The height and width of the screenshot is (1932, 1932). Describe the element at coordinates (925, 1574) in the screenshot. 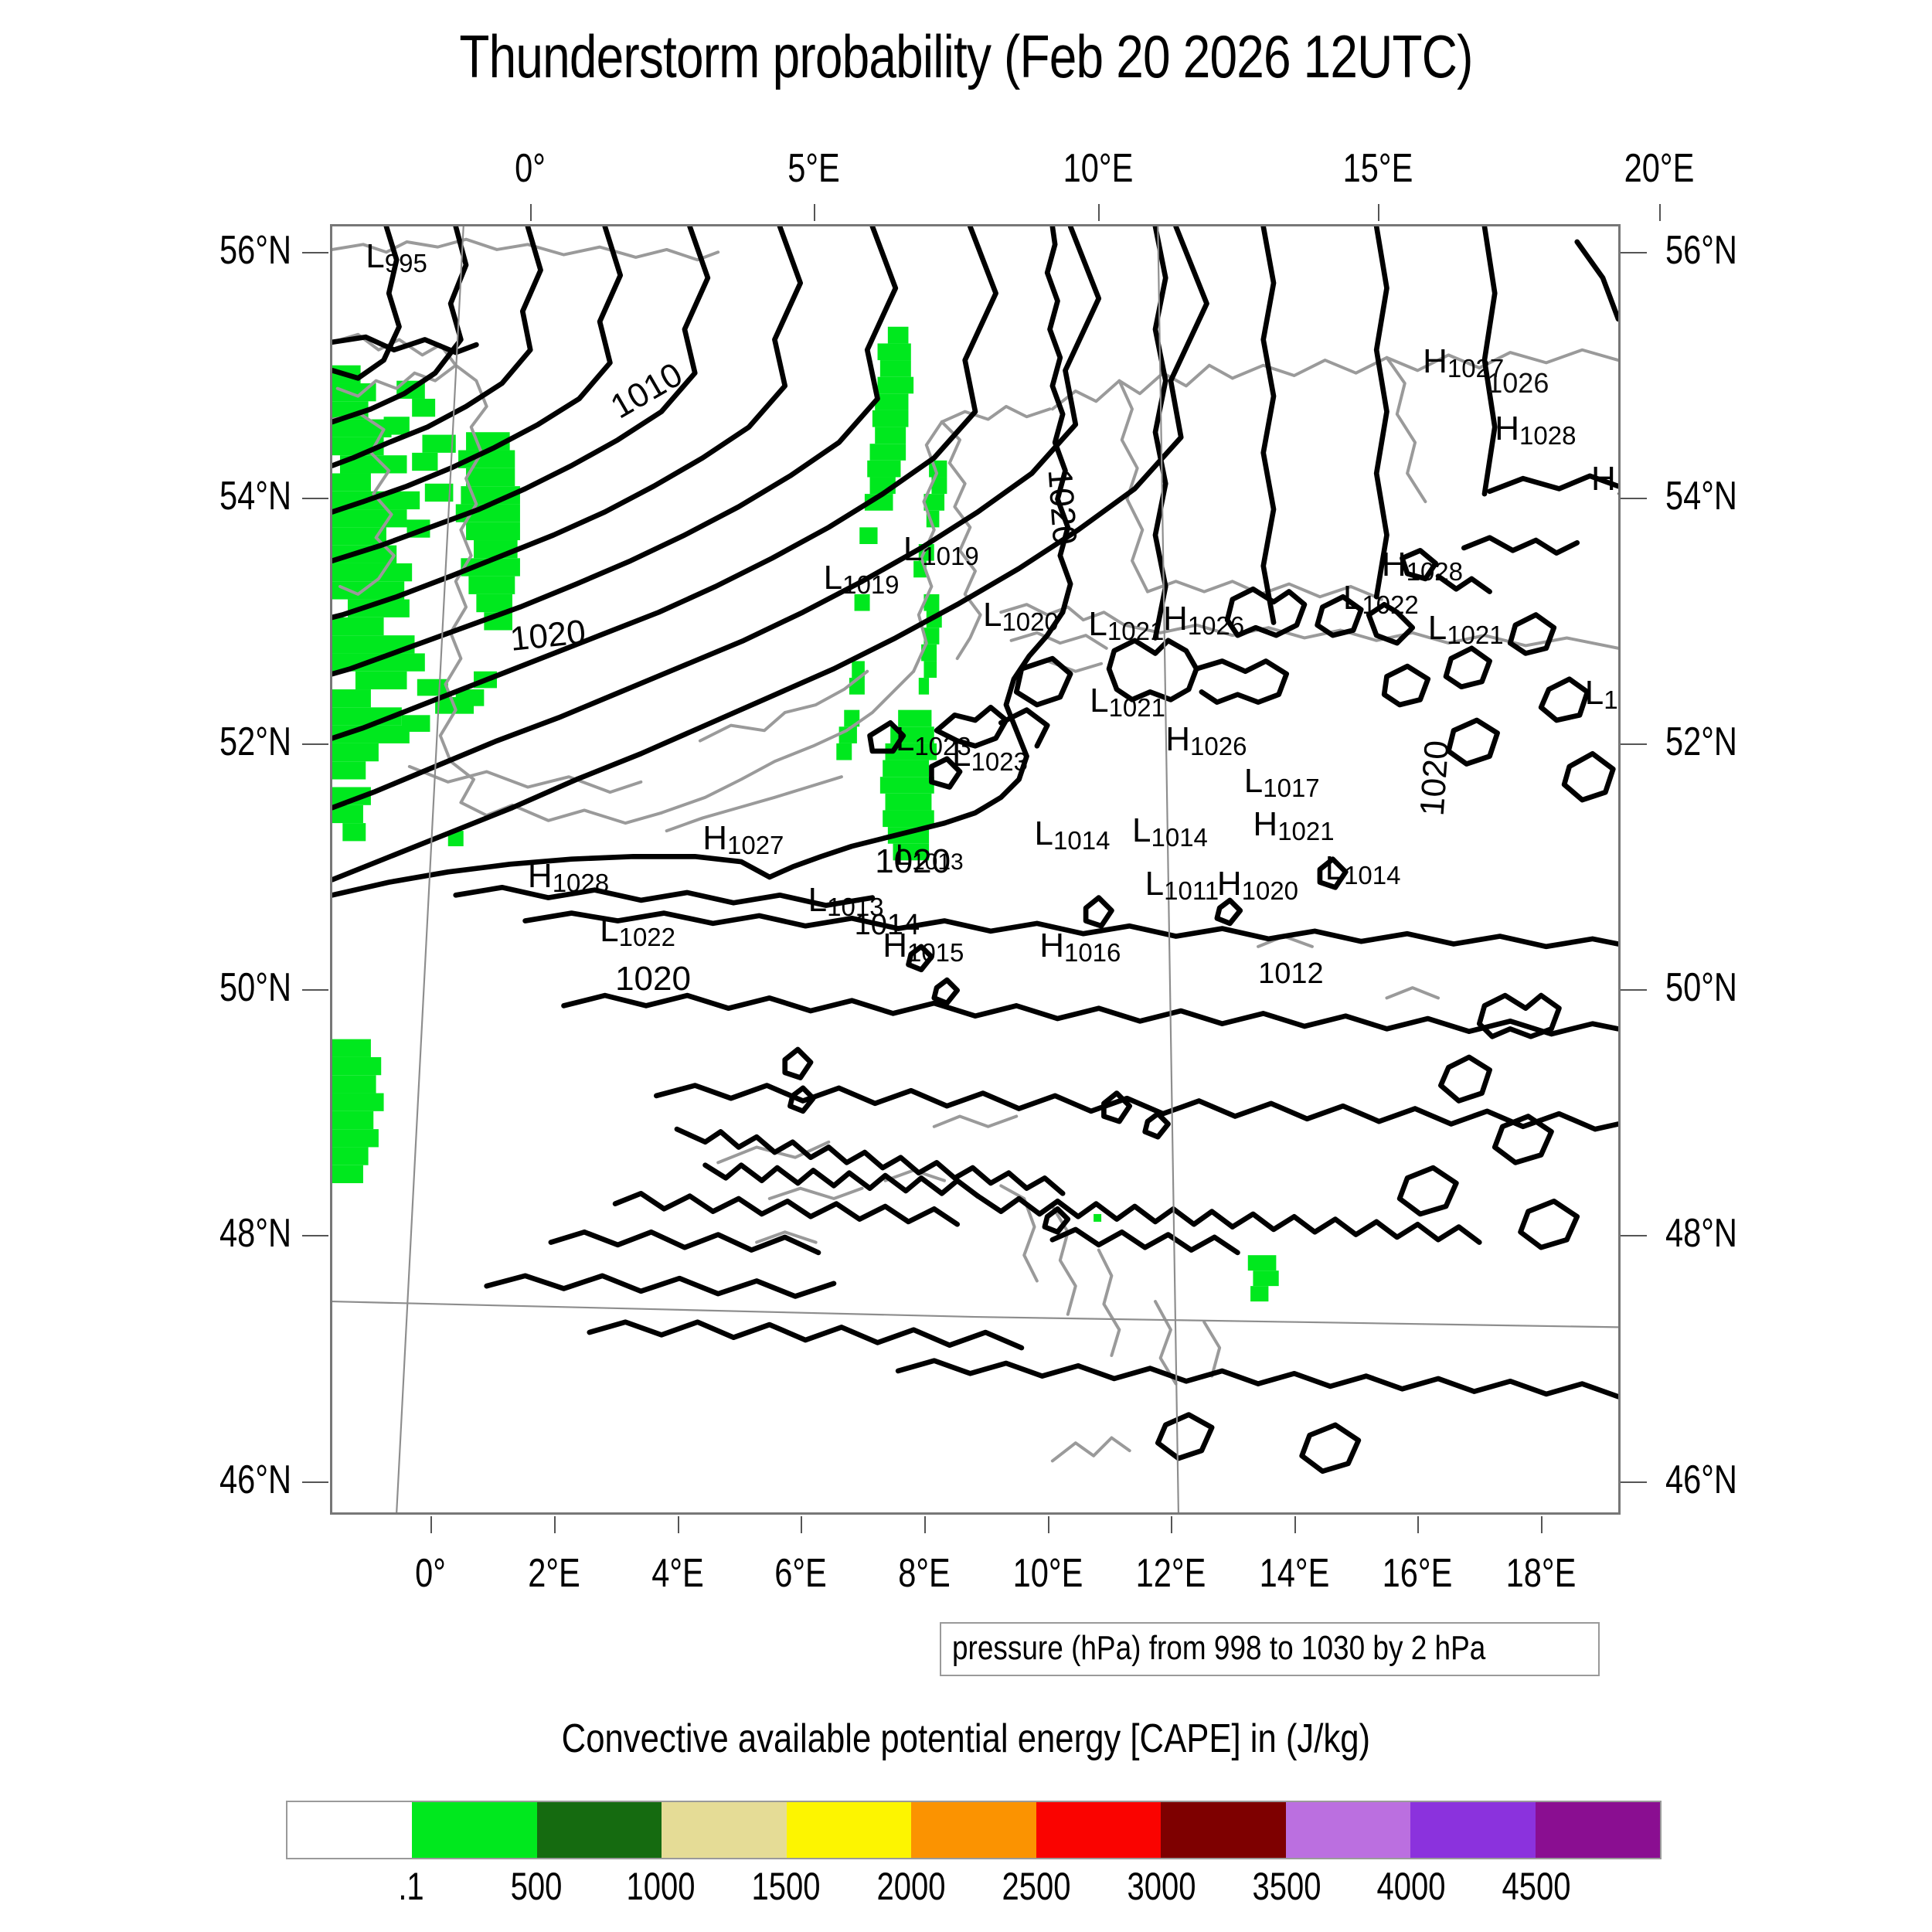

I see `bottom-axis-label-4: 8°E` at that location.